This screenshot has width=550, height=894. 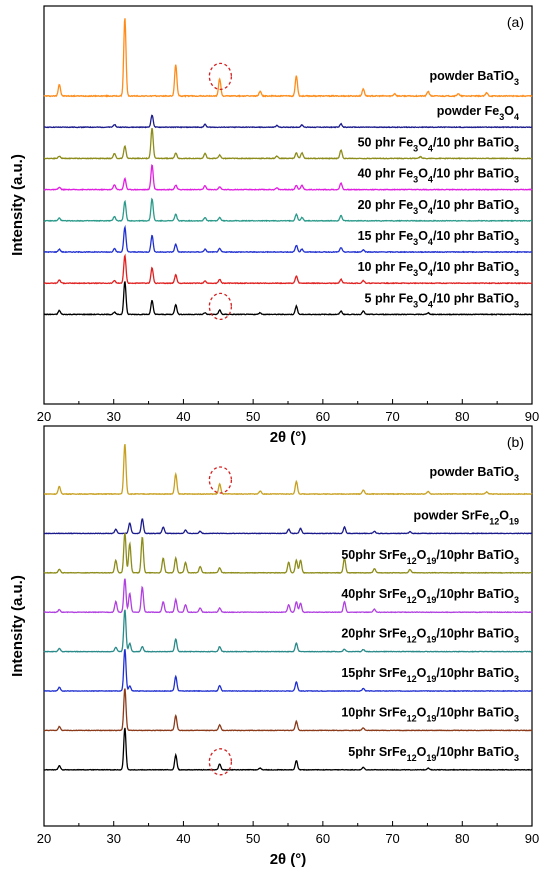 What do you see at coordinates (373, 673) in the screenshot?
I see `series-label-part: 15phr SrFe` at bounding box center [373, 673].